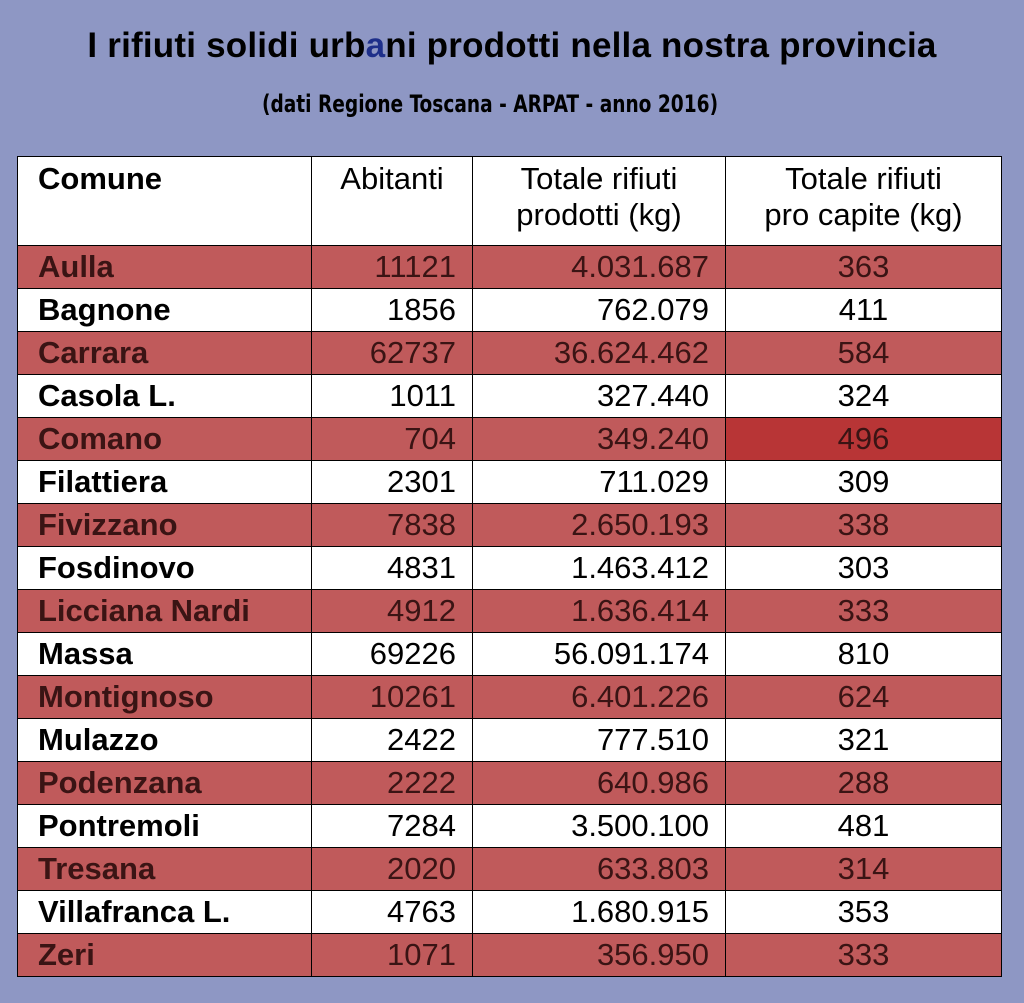  What do you see at coordinates (392, 611) in the screenshot?
I see `cell-abitanti: 4912` at bounding box center [392, 611].